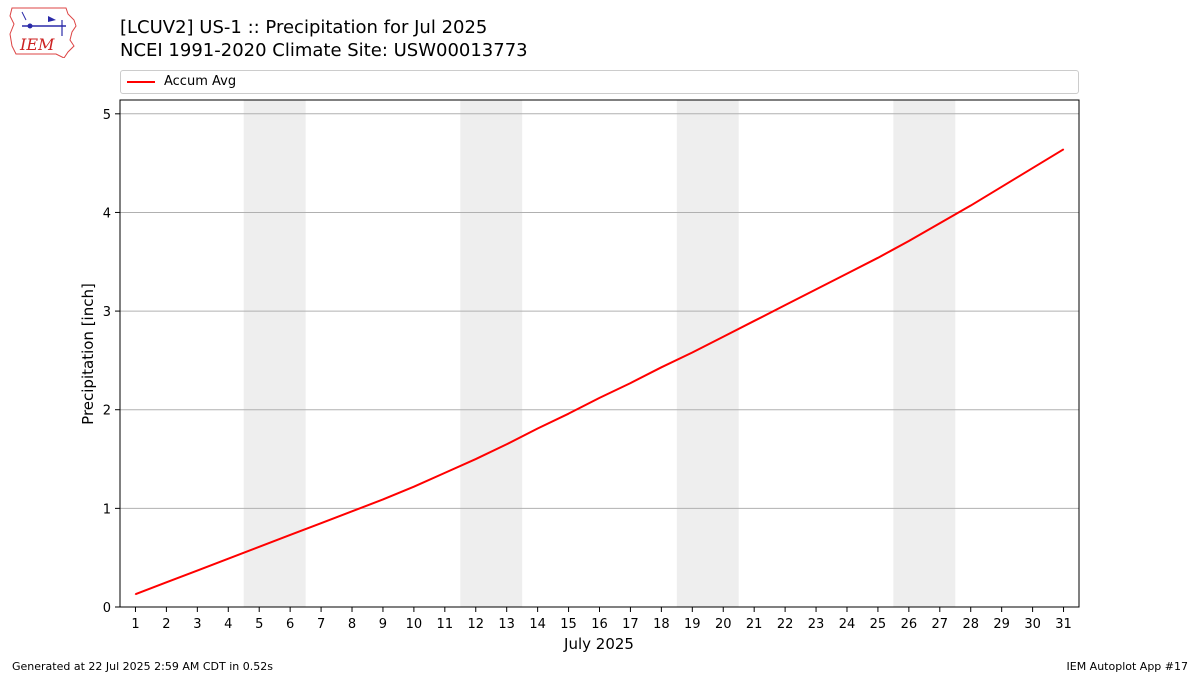 This screenshot has height=675, width=1200. What do you see at coordinates (537, 624) in the screenshot?
I see `x-tick-label: 14` at bounding box center [537, 624].